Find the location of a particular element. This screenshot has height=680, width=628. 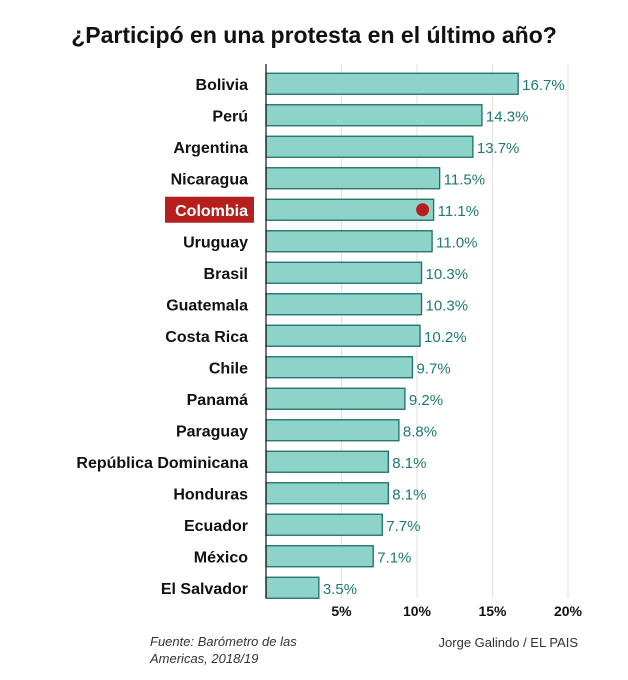

value-label: 9.7% is located at coordinates (433, 368).